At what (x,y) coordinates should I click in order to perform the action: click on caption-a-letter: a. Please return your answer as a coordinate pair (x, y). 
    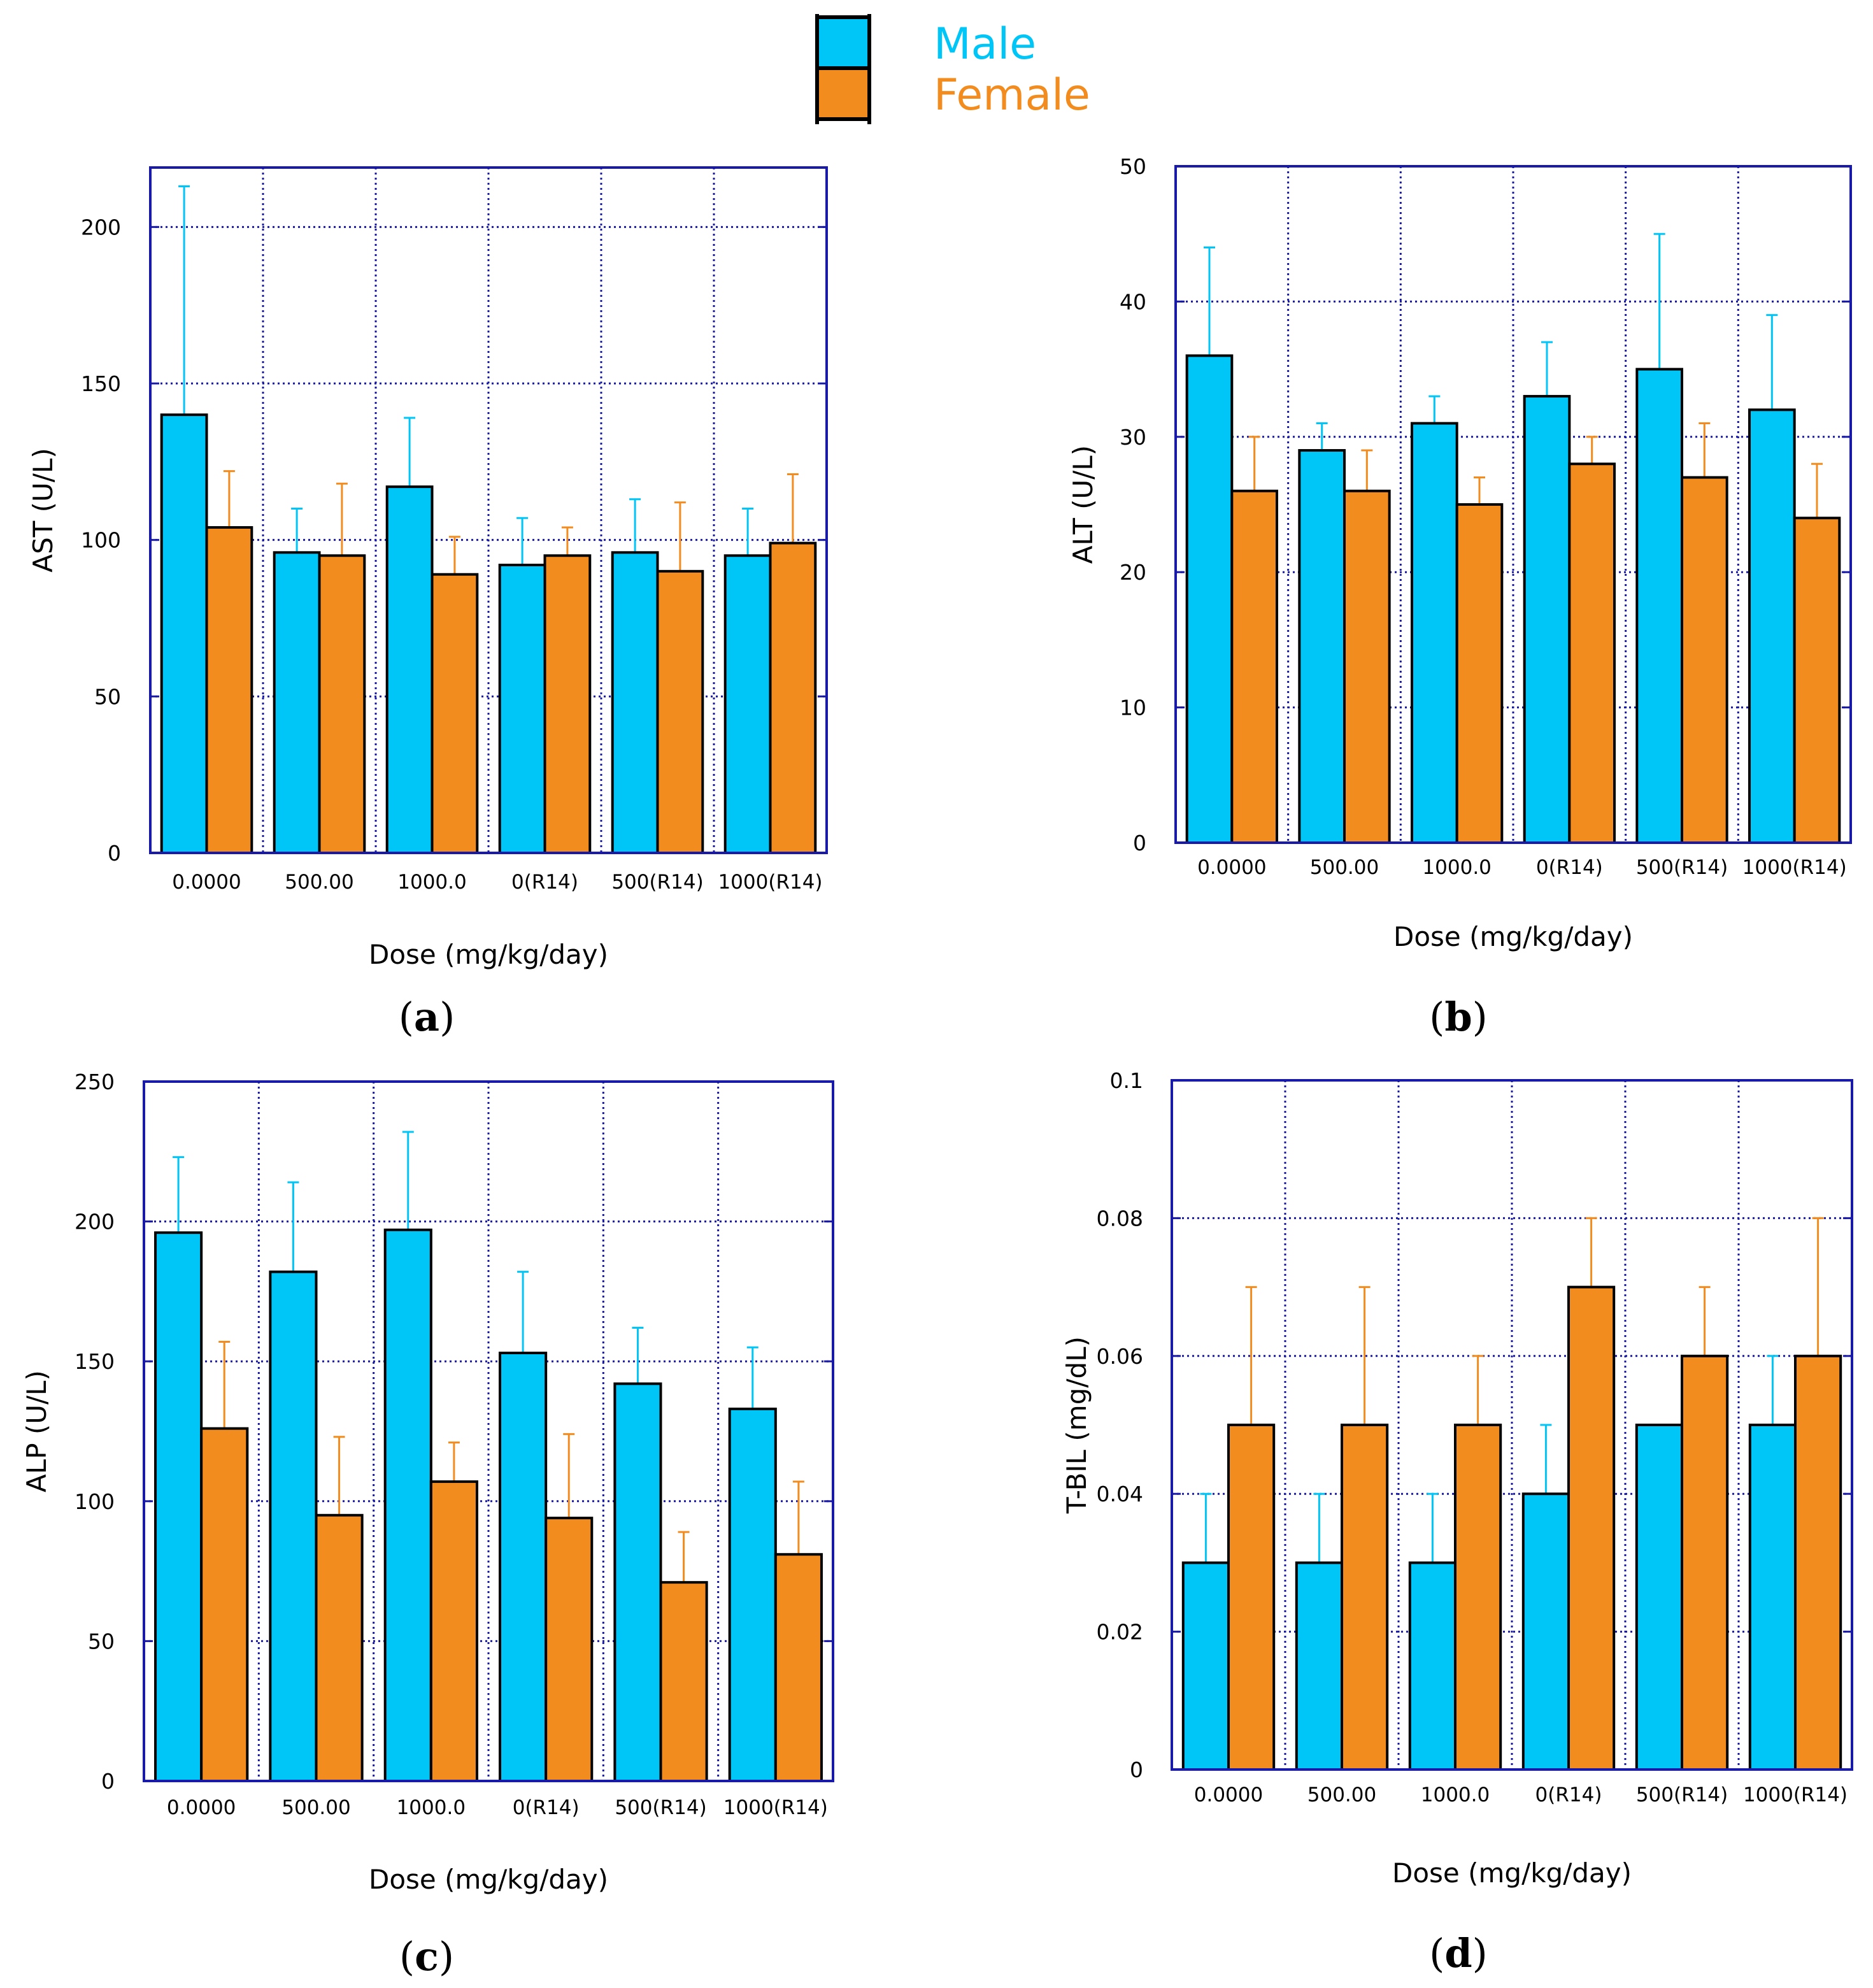
    Looking at the image, I should click on (426, 1017).